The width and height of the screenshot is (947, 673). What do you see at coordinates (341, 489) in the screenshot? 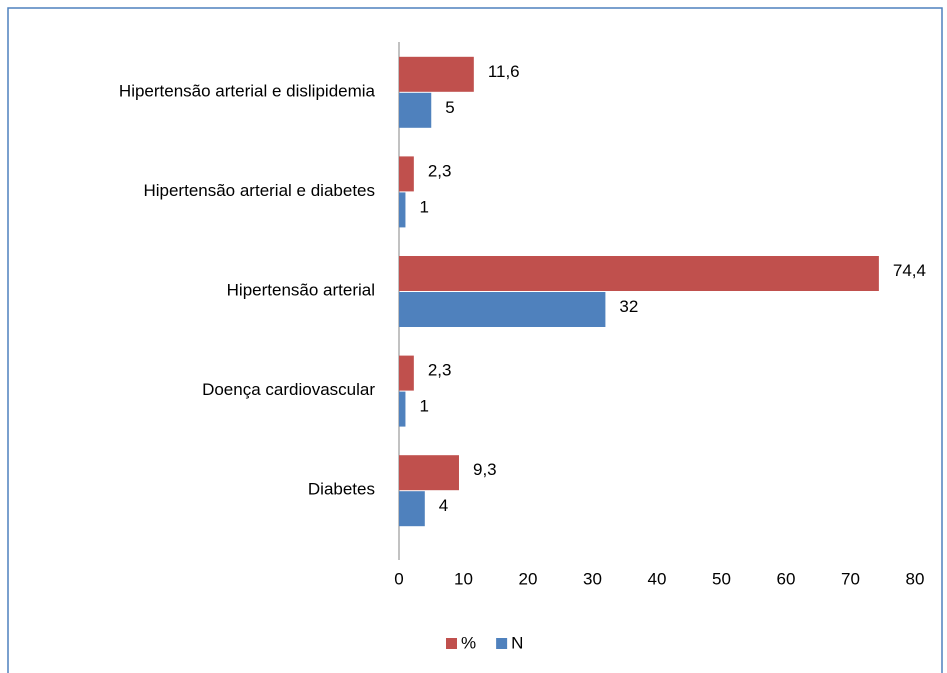
I see `y-tick-label: Diabetes` at bounding box center [341, 489].